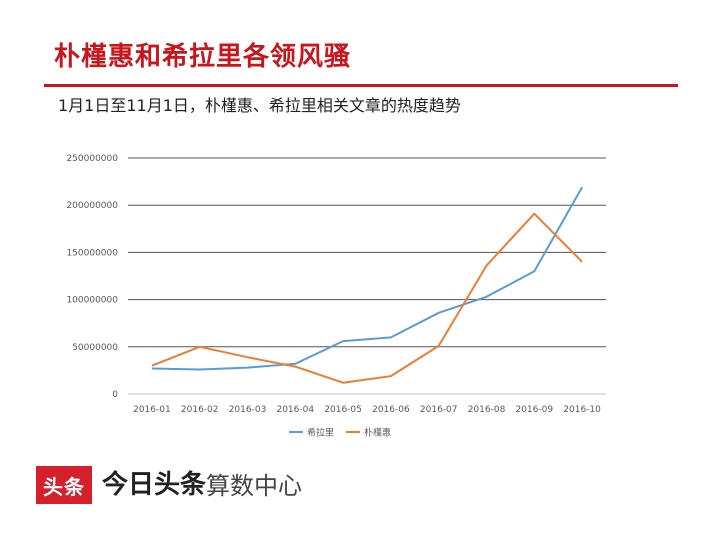 This screenshot has height=540, width=720. I want to click on x-tick-label: 2016-05, so click(343, 410).